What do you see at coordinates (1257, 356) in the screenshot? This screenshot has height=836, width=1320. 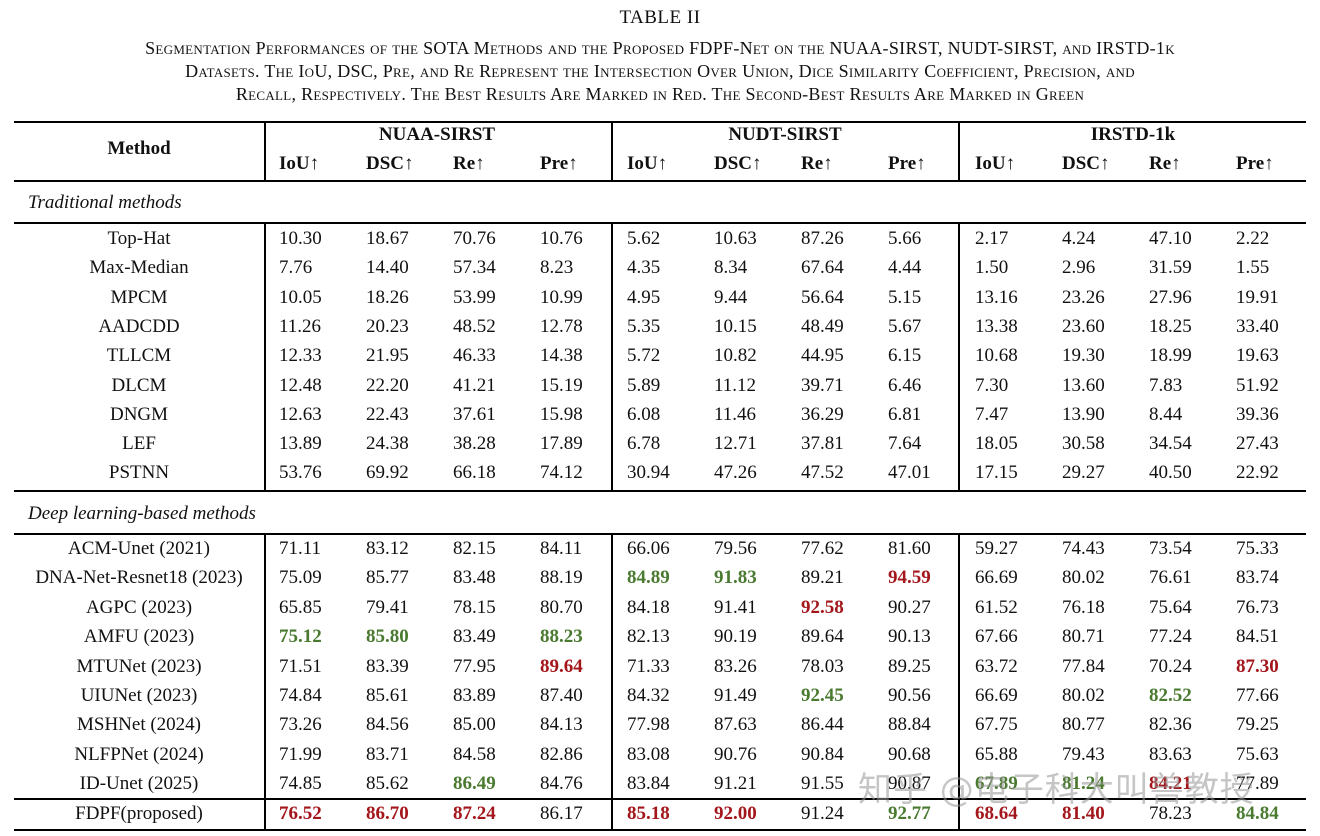 I see `table-cell: 19.63` at bounding box center [1257, 356].